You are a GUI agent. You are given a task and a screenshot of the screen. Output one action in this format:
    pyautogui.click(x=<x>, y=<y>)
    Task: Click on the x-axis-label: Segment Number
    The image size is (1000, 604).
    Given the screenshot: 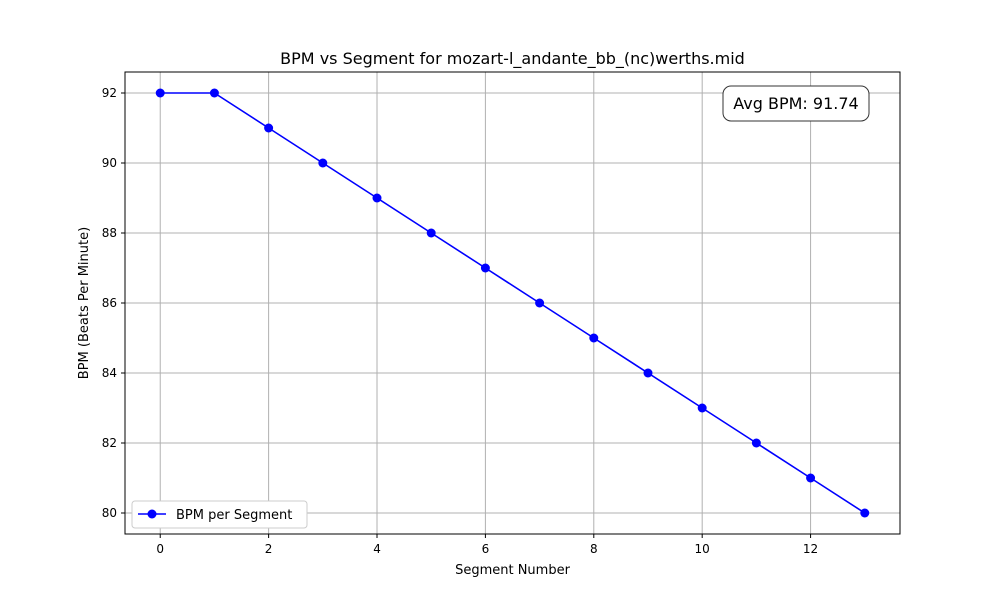 What is the action you would take?
    pyautogui.click(x=513, y=570)
    